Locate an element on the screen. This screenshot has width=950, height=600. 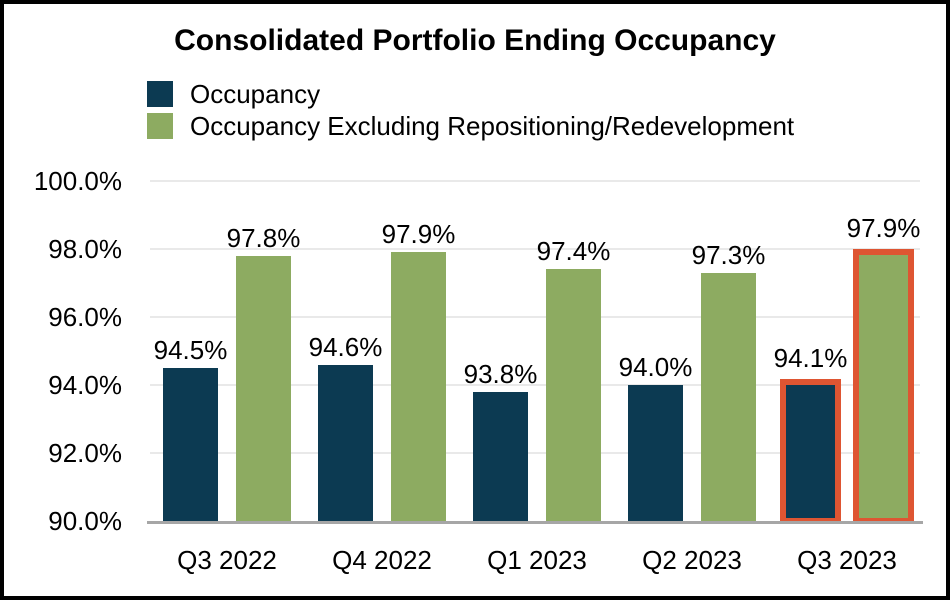
y-axis-label-92: 92.0% is located at coordinates (85, 453).